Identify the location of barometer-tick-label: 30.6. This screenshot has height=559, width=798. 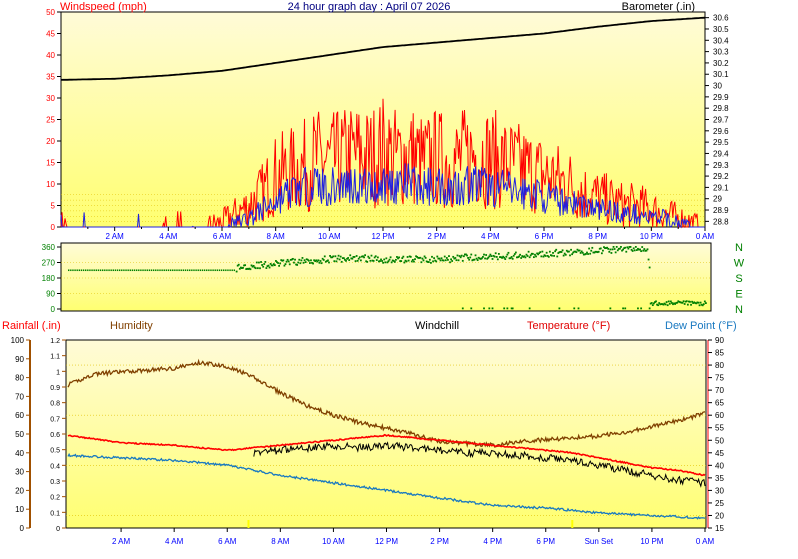
(721, 18).